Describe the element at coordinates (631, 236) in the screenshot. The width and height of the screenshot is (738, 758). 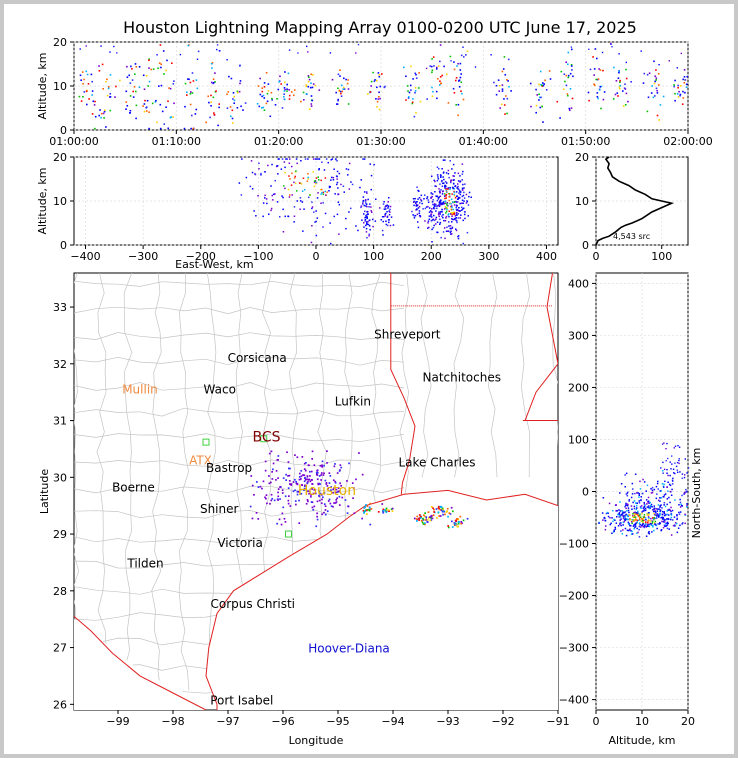
I see `histogram-annotation: 4,543 src` at that location.